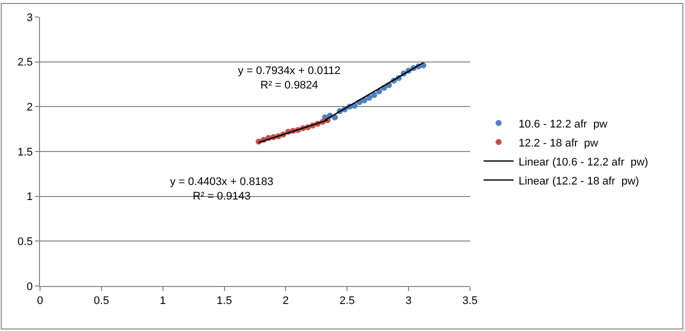 This screenshot has height=331, width=685. What do you see at coordinates (470, 301) in the screenshot?
I see `x-tick-label: 3.5` at bounding box center [470, 301].